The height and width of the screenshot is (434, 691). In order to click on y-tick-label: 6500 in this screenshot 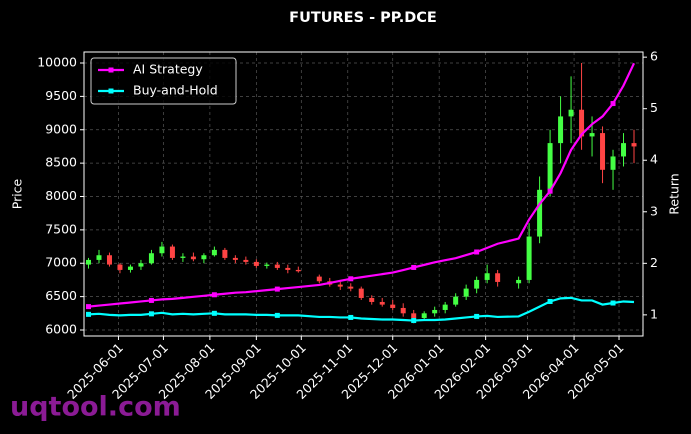, I will do `click(61, 295)`.